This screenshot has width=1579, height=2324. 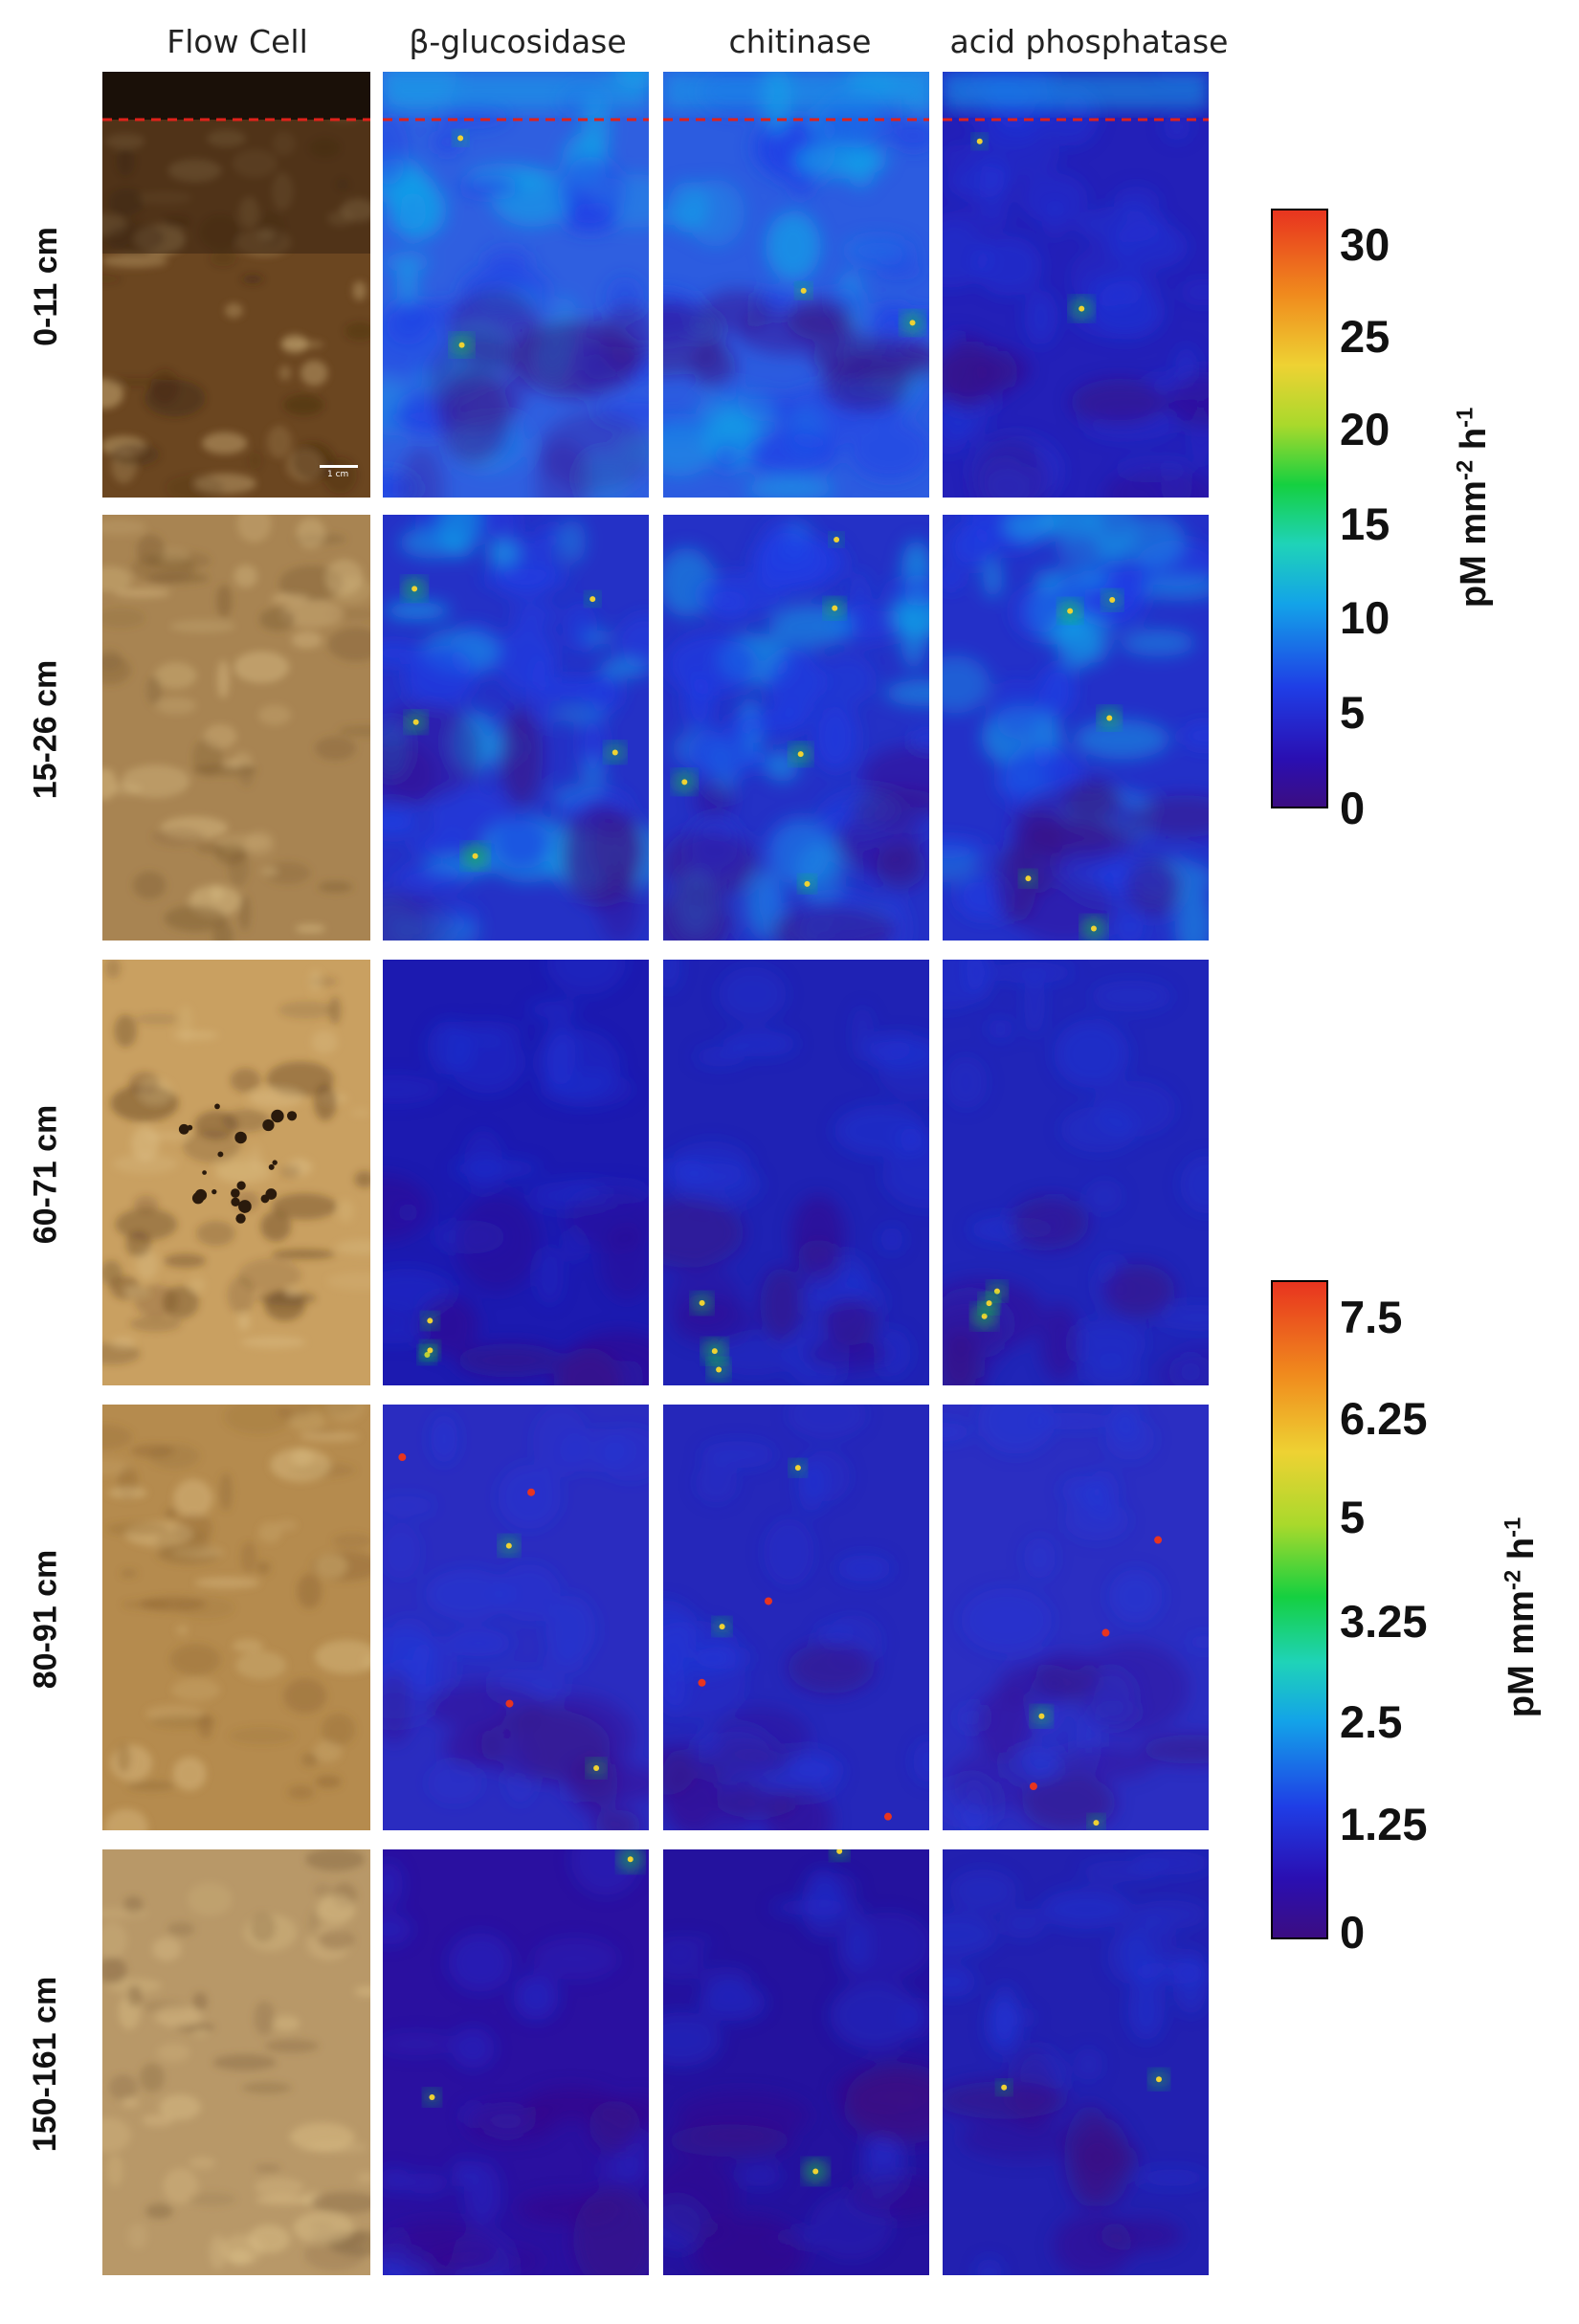 What do you see at coordinates (1365, 244) in the screenshot?
I see `colorbar-top-tick: 30` at bounding box center [1365, 244].